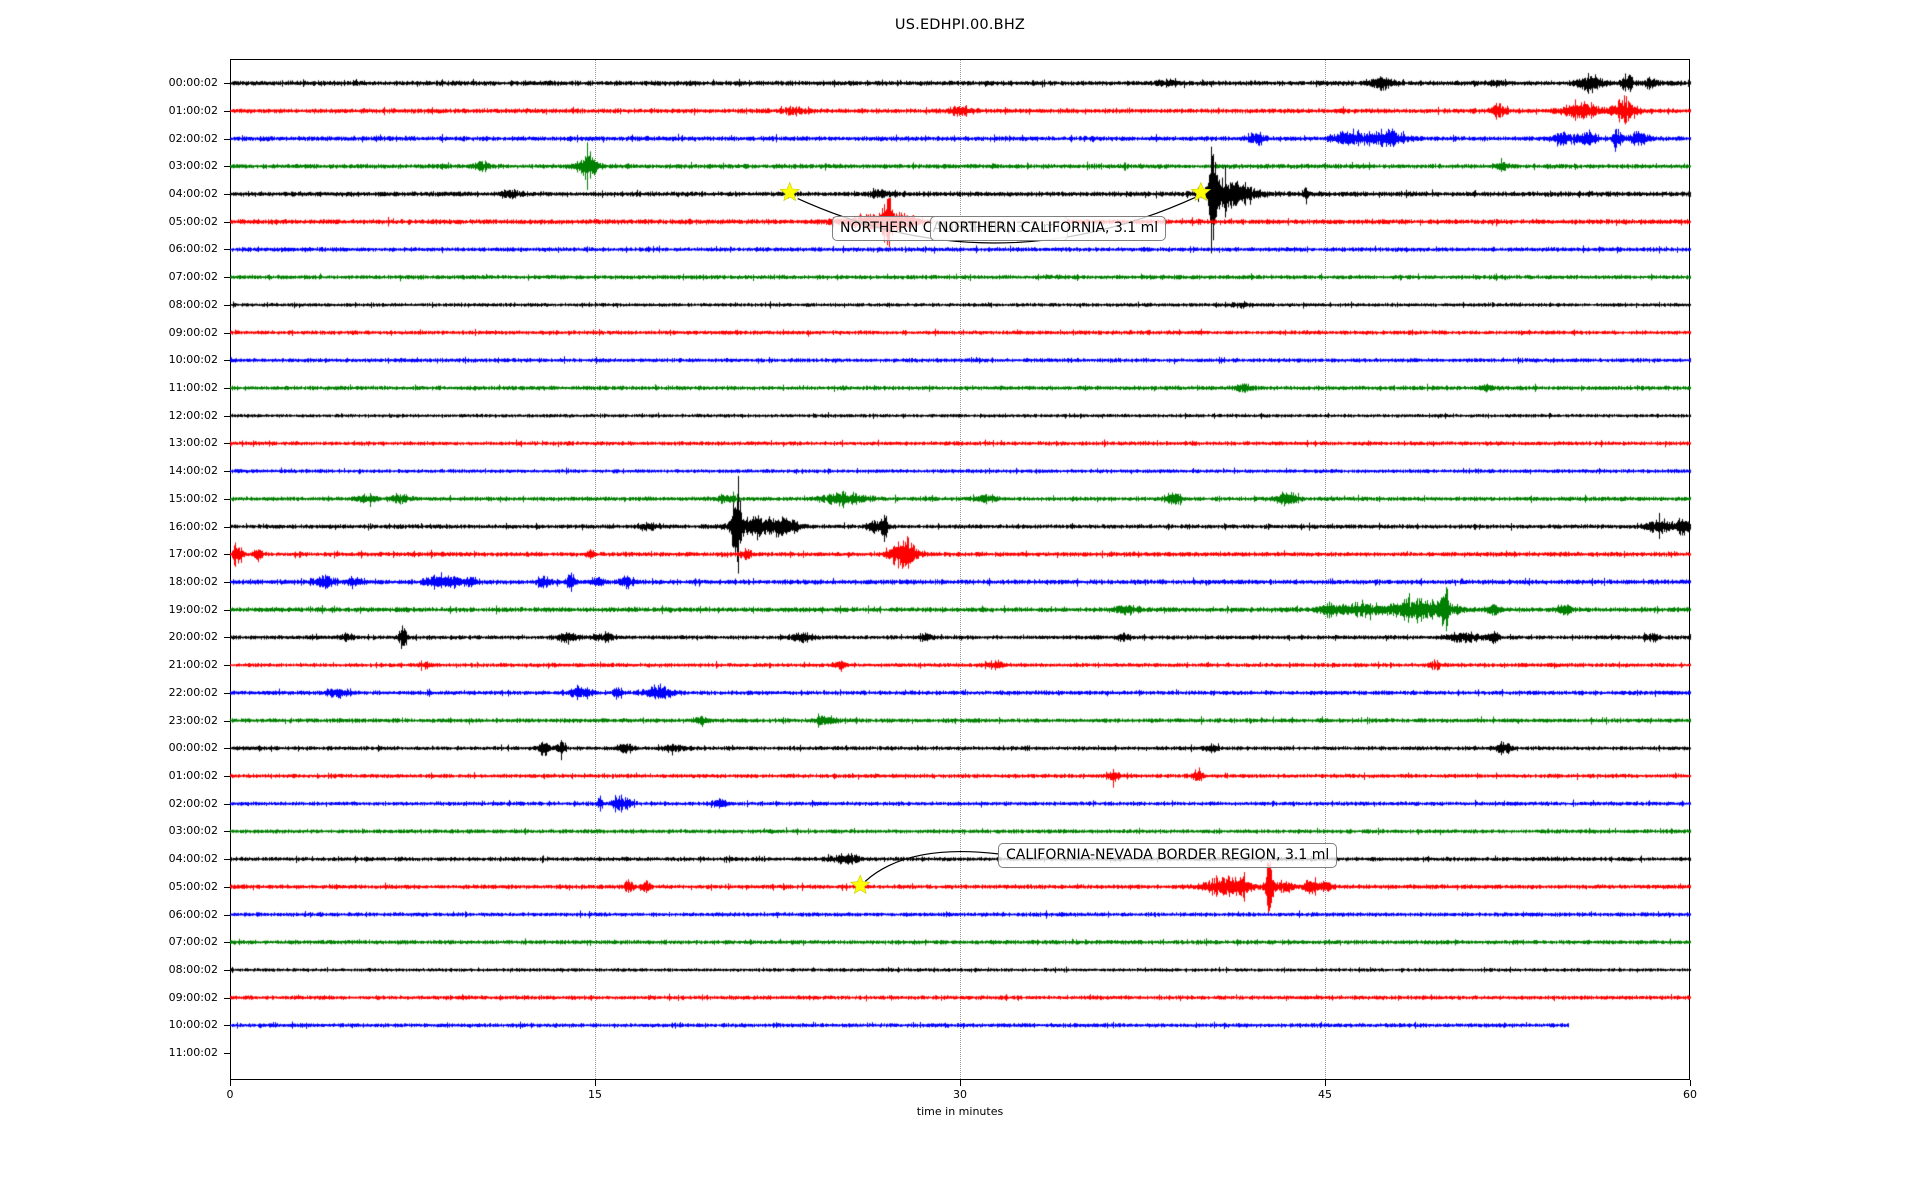 This screenshot has width=1920, height=1200. I want to click on y-tick-label: 22:00:02, so click(193, 692).